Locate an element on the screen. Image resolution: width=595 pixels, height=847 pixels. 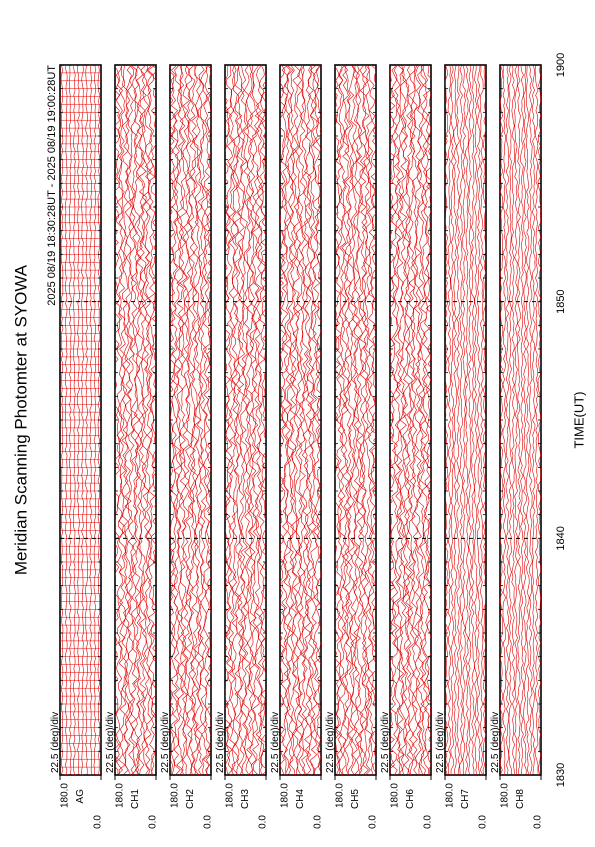
channel-label: AG is located at coordinates (80, 796).